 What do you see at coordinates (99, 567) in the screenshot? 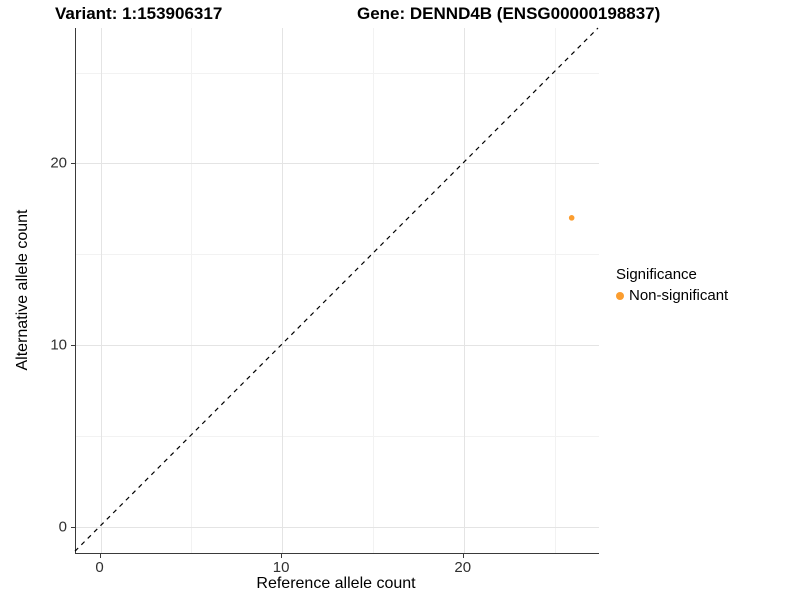
I see `x-tick-label: 0` at bounding box center [99, 567].